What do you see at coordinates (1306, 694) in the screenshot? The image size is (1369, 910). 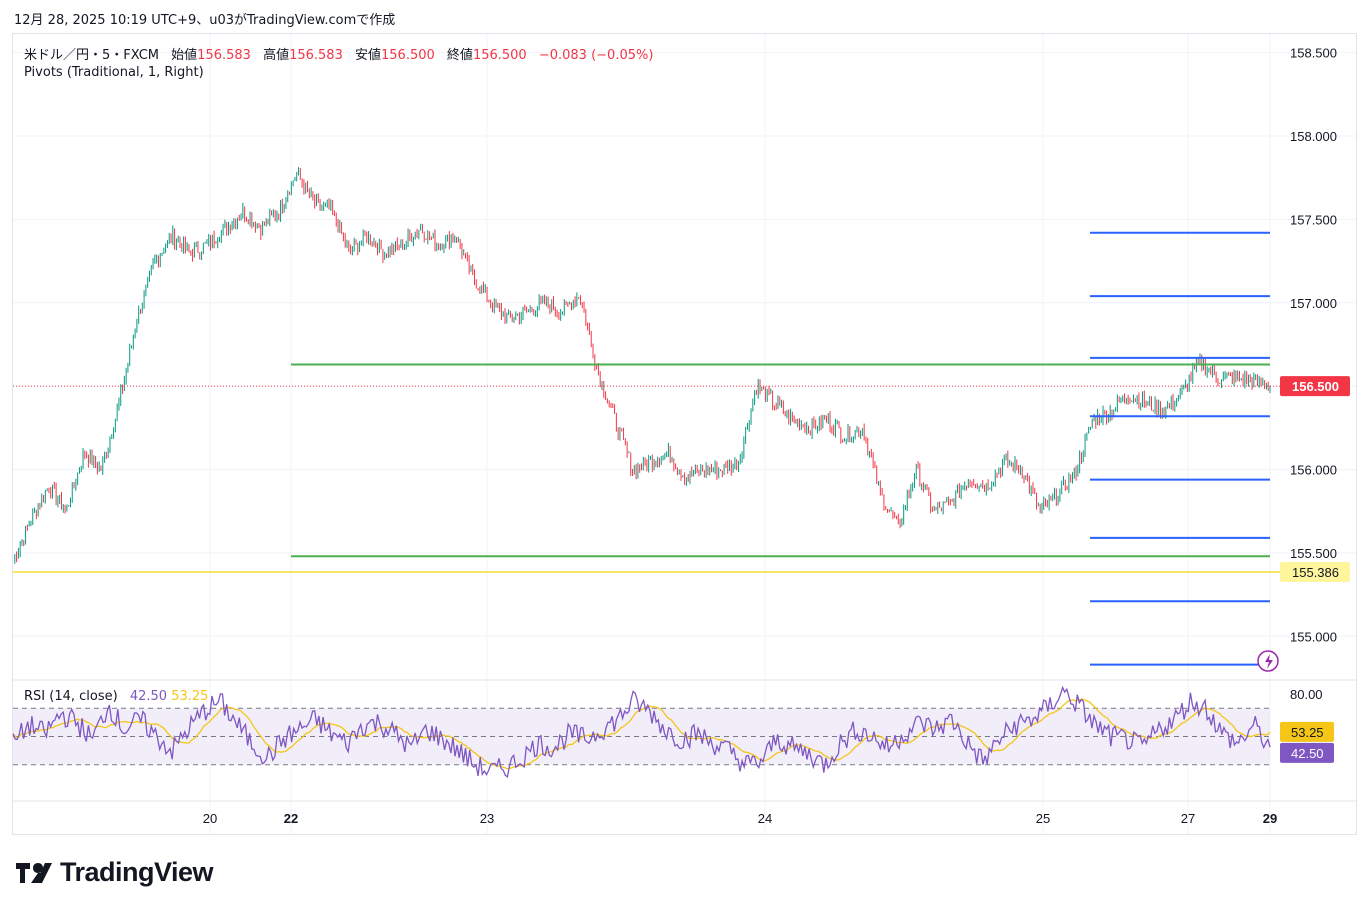 I see `rsi-axis-tick: 80.00` at bounding box center [1306, 694].